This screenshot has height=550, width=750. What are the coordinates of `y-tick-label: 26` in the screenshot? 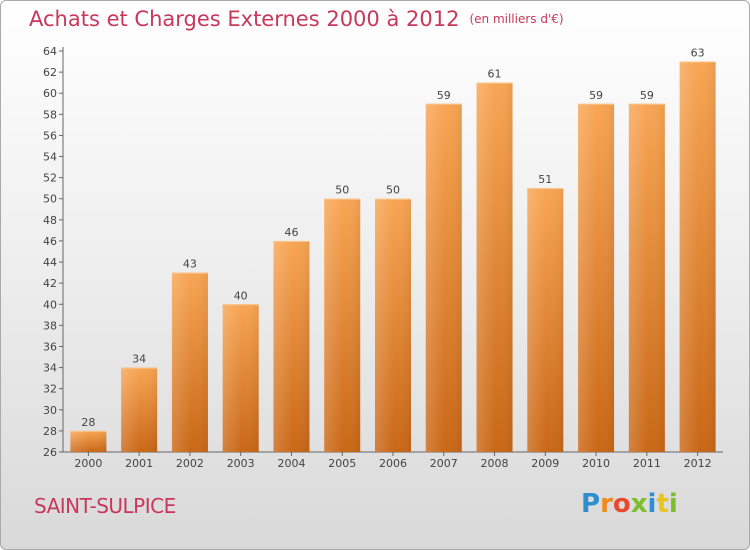 It's located at (50, 452).